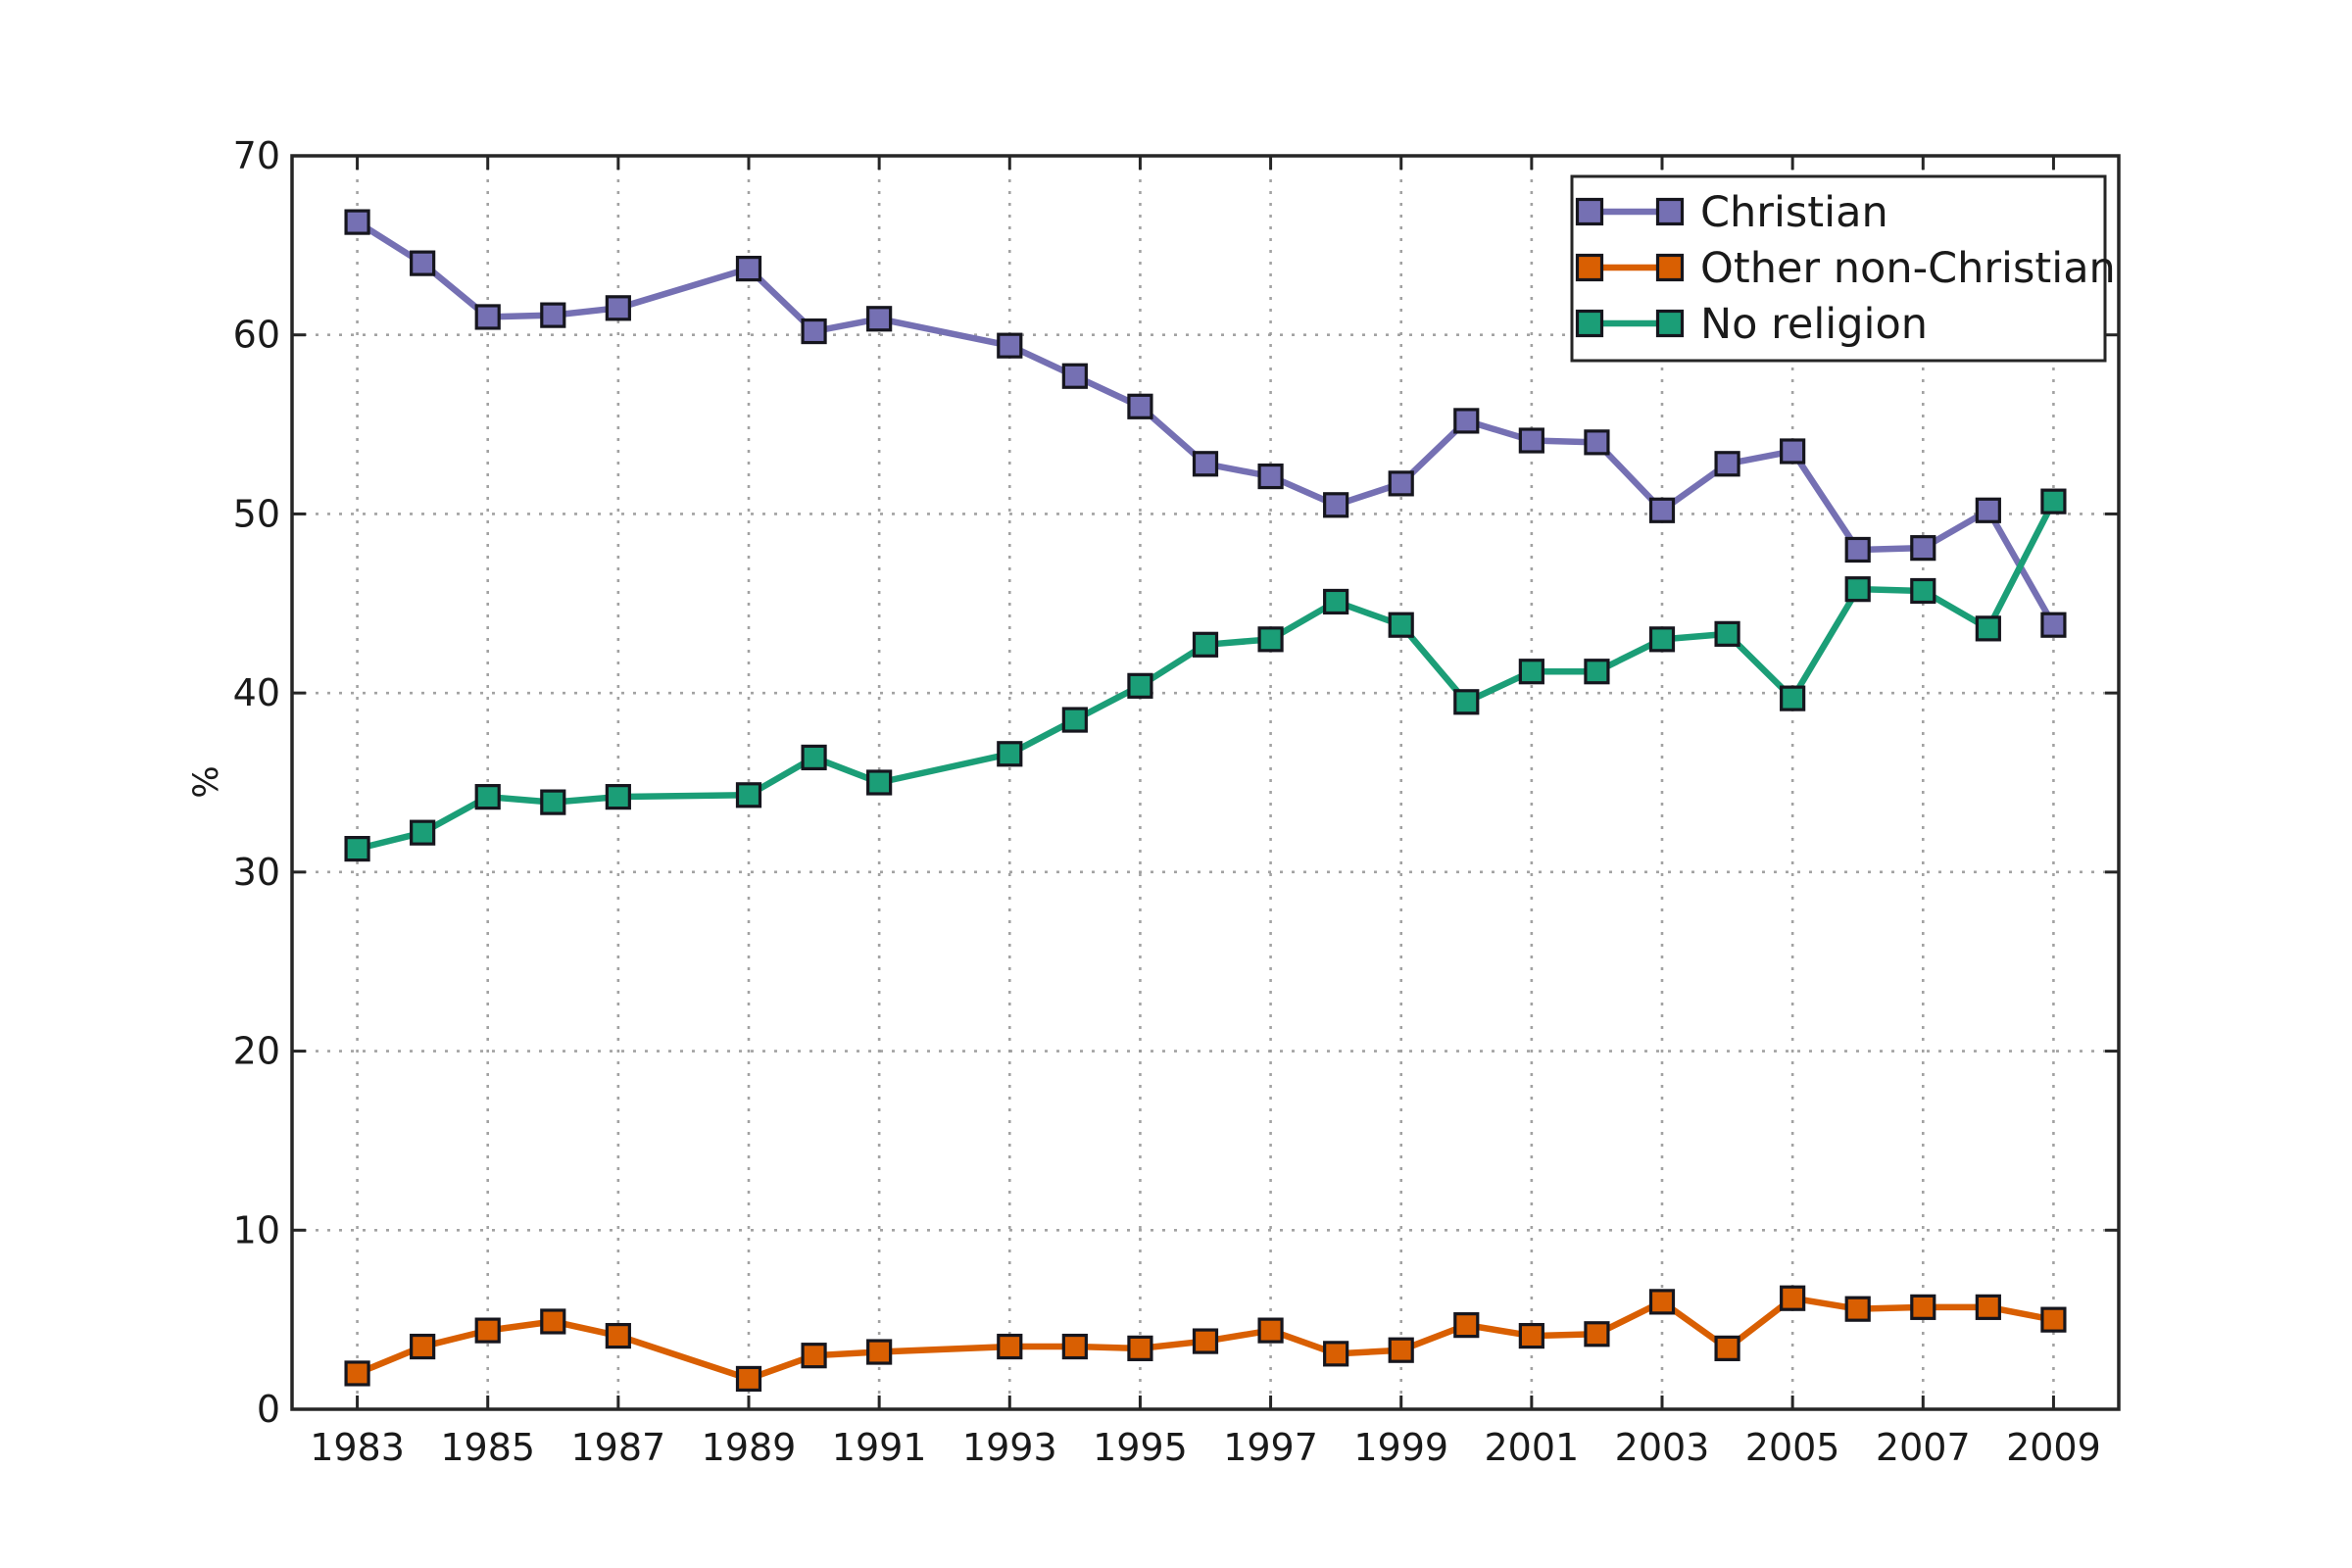 This screenshot has width=2352, height=1568. I want to click on x-tick-label: 1985, so click(487, 1447).